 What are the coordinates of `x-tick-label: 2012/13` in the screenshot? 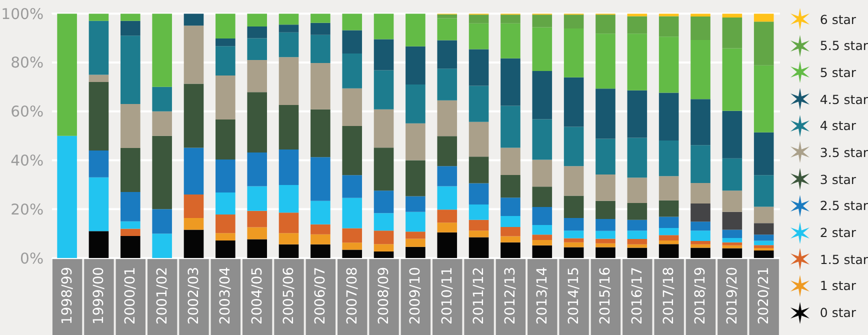 It's located at (510, 295).